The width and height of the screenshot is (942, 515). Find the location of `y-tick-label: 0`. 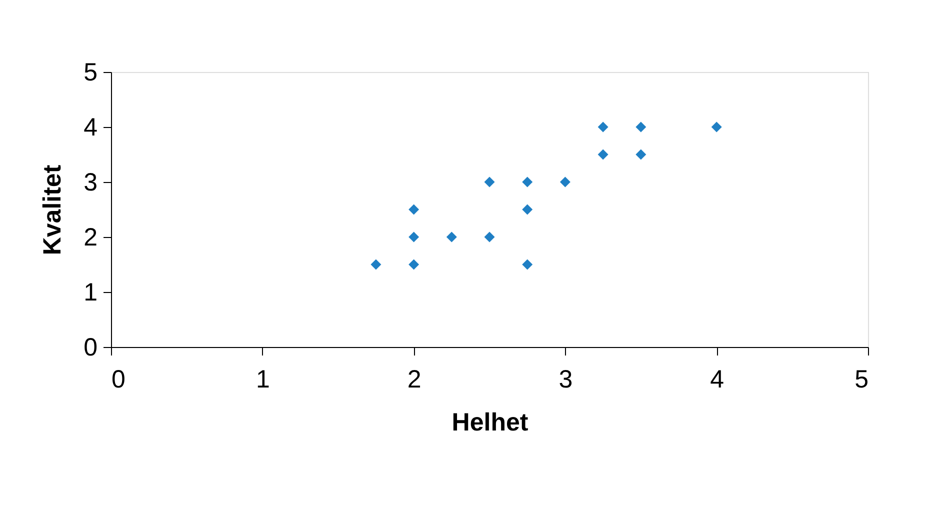

y-tick-label: 0 is located at coordinates (91, 348).